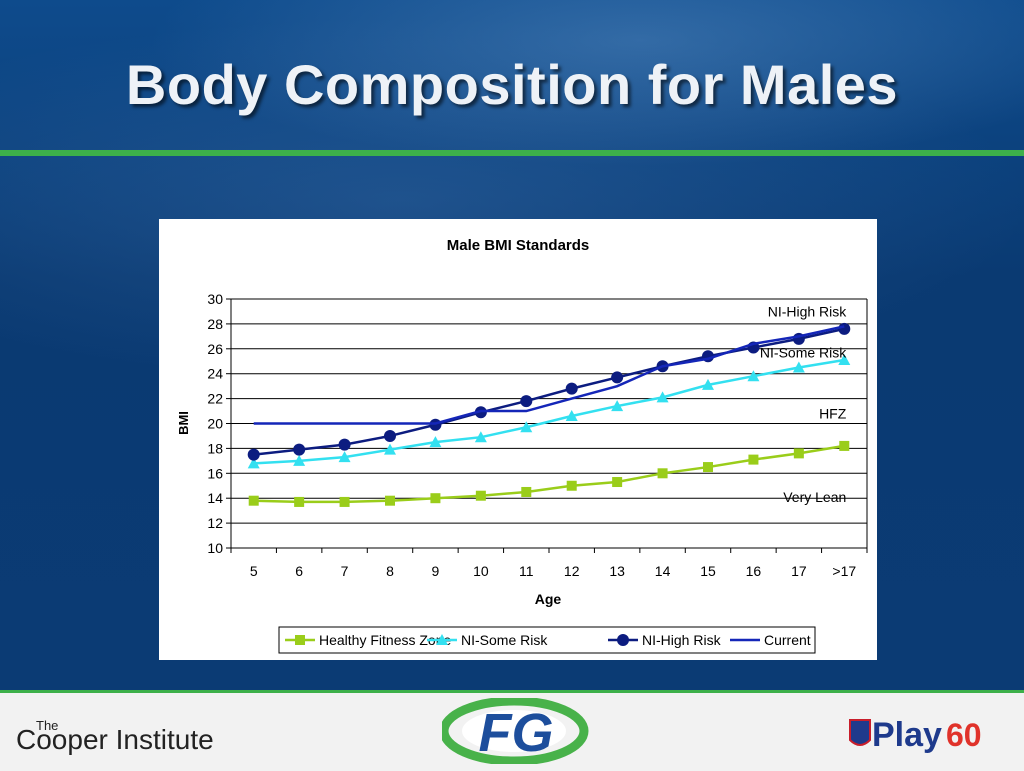 This screenshot has width=1024, height=771. What do you see at coordinates (833, 414) in the screenshot?
I see `chart-annotation: HFZ` at bounding box center [833, 414].